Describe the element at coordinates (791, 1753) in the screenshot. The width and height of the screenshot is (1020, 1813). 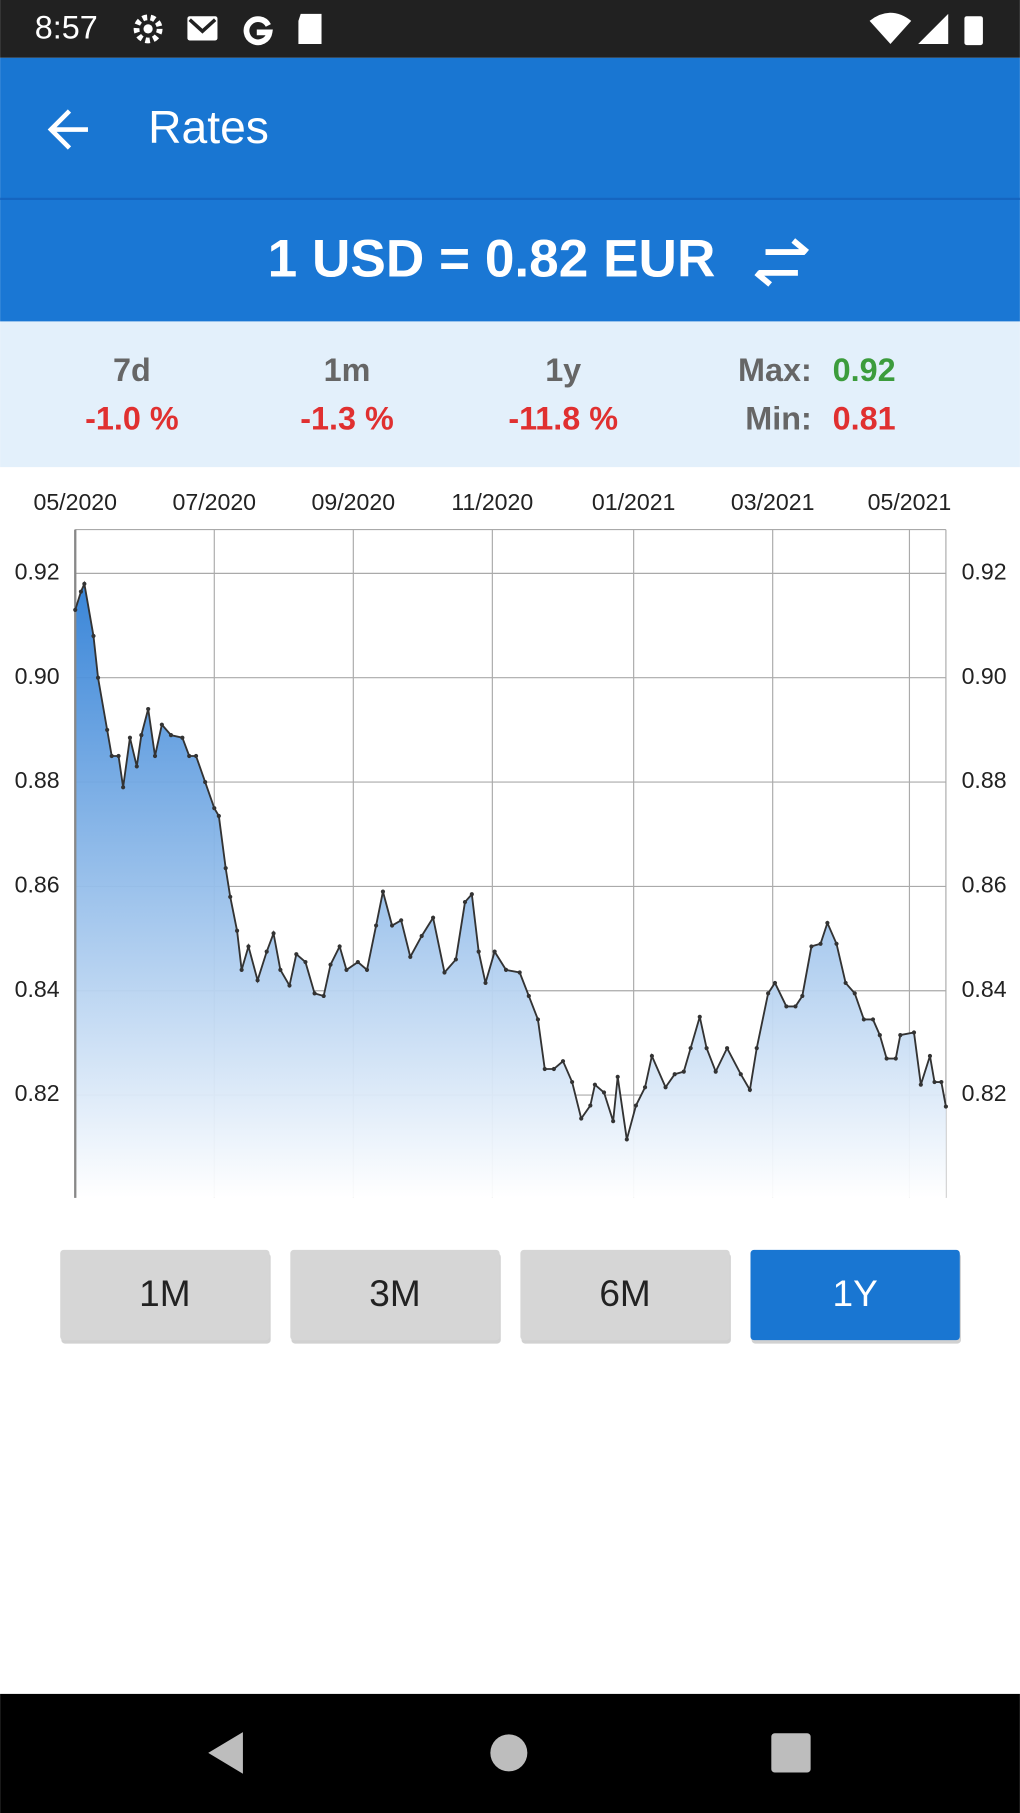
I see `nav-recents` at that location.